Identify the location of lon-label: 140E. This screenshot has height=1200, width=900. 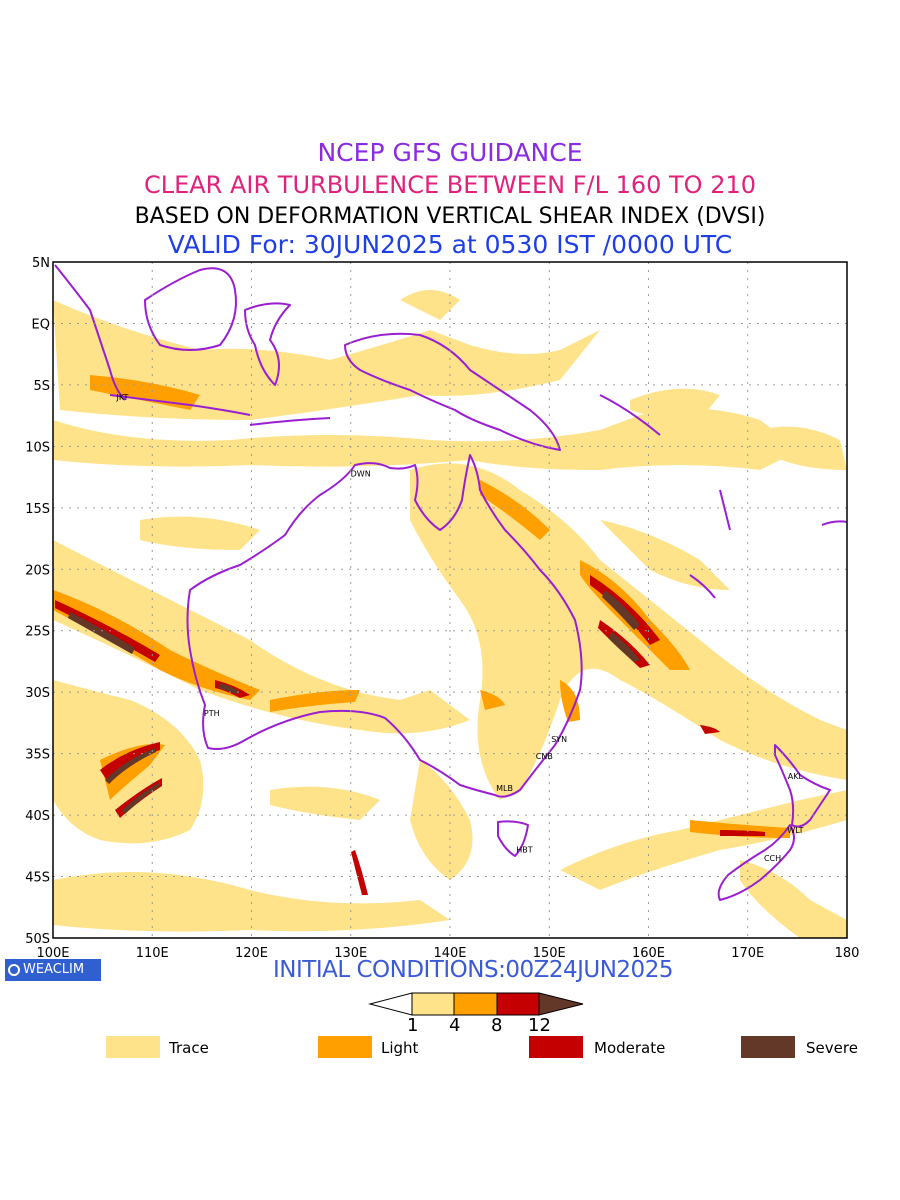
(449, 953).